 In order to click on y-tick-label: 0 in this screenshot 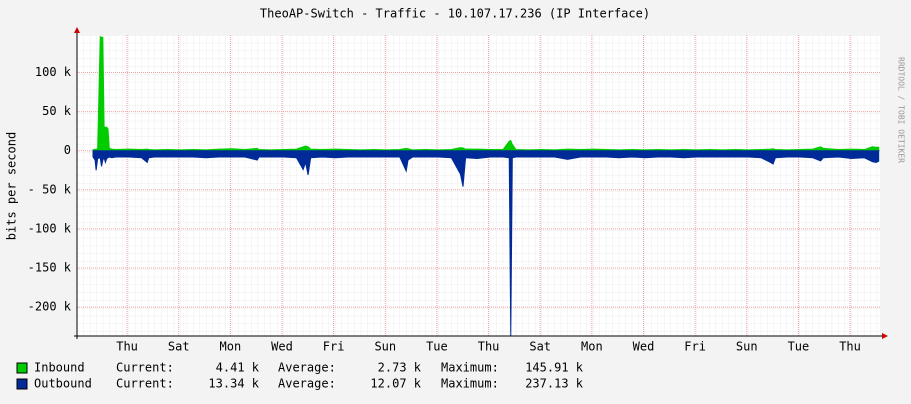, I will do `click(67, 150)`.